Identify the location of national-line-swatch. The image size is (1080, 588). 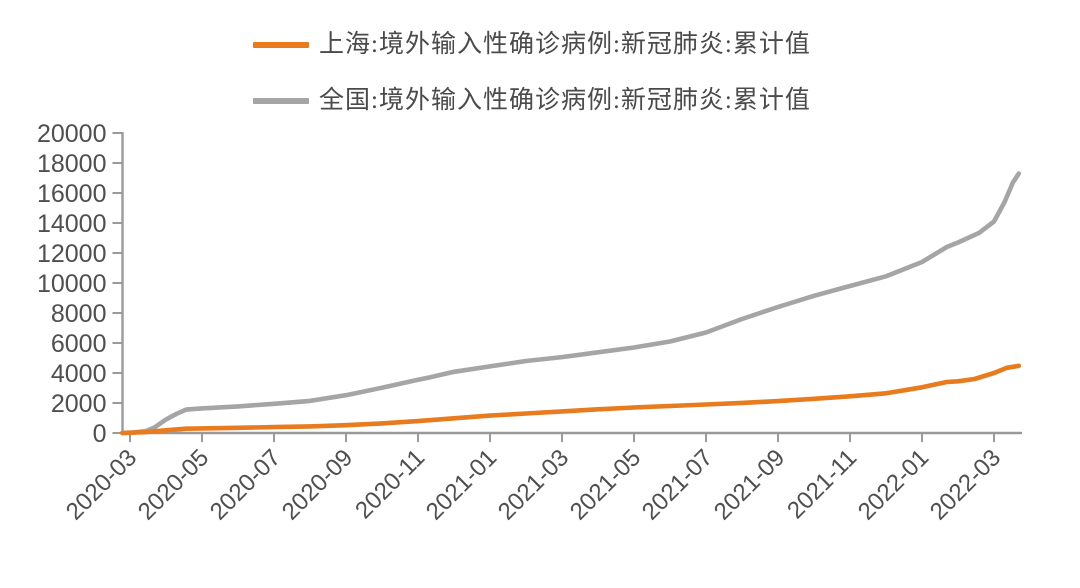
(281, 101).